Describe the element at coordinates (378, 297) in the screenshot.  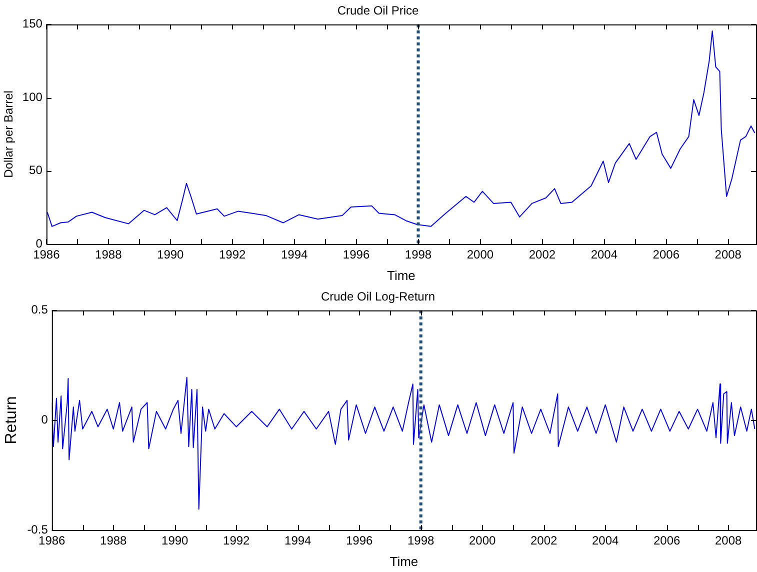
I see `chart-title: Crude Oil Log-Return` at that location.